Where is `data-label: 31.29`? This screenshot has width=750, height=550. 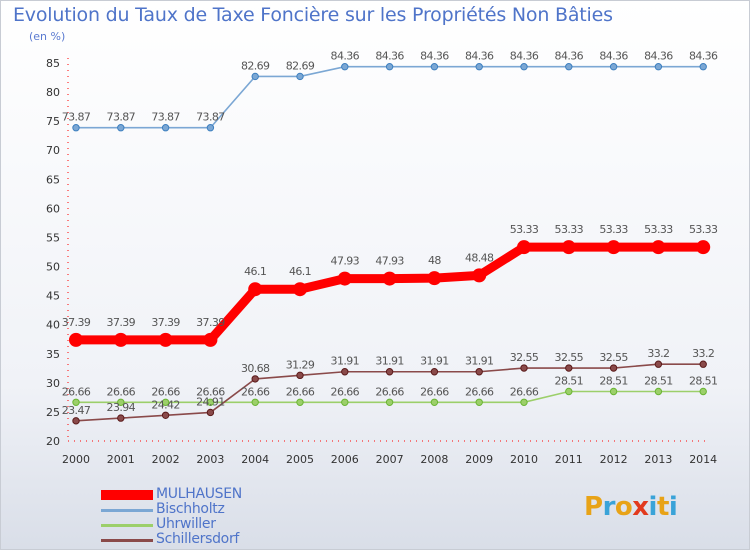
data-label: 31.29 is located at coordinates (300, 364).